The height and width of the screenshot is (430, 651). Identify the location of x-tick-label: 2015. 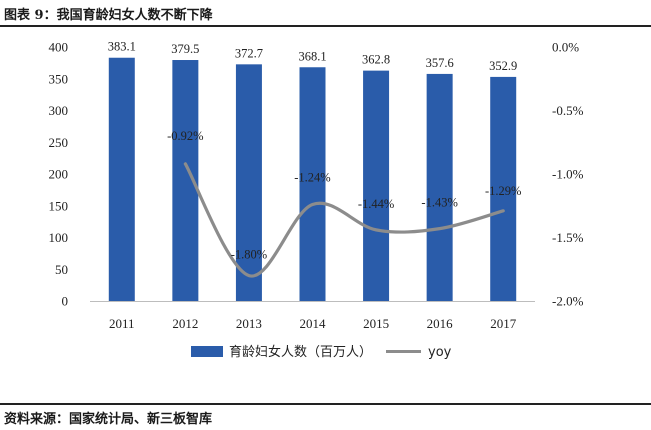
(376, 323).